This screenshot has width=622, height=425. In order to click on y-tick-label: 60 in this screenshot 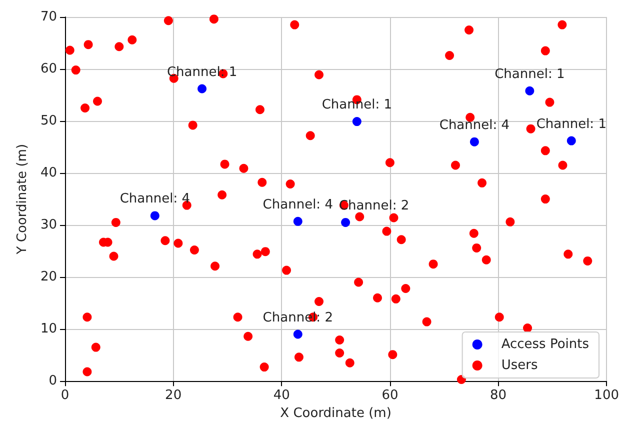, I will do `click(48, 69)`.